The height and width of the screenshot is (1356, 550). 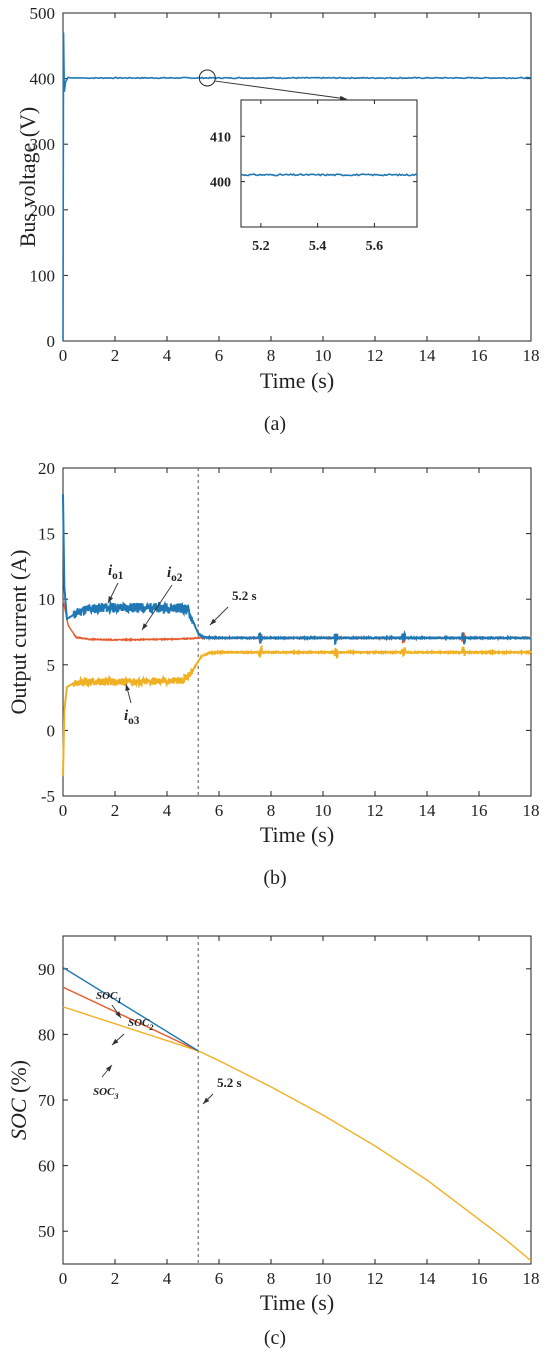 What do you see at coordinates (343, 98) in the screenshot?
I see `zoom-connector-arrowhead` at bounding box center [343, 98].